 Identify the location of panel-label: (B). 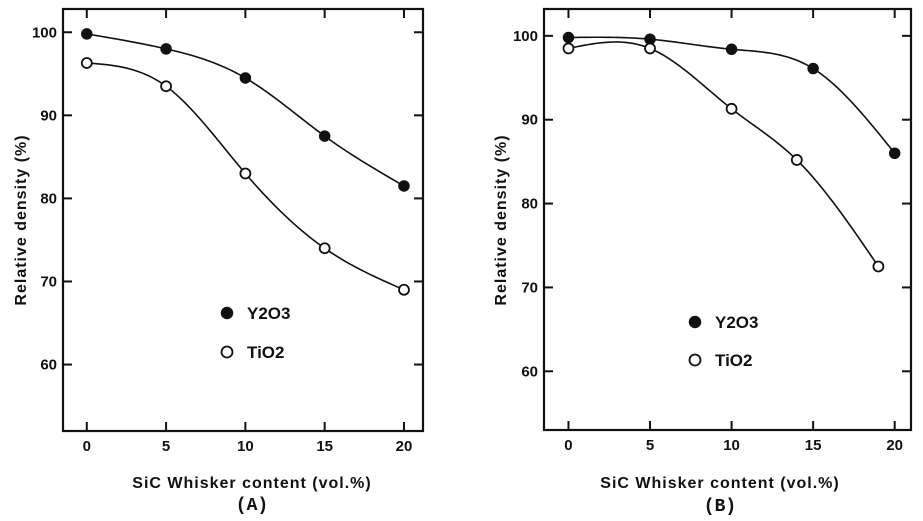
(720, 507).